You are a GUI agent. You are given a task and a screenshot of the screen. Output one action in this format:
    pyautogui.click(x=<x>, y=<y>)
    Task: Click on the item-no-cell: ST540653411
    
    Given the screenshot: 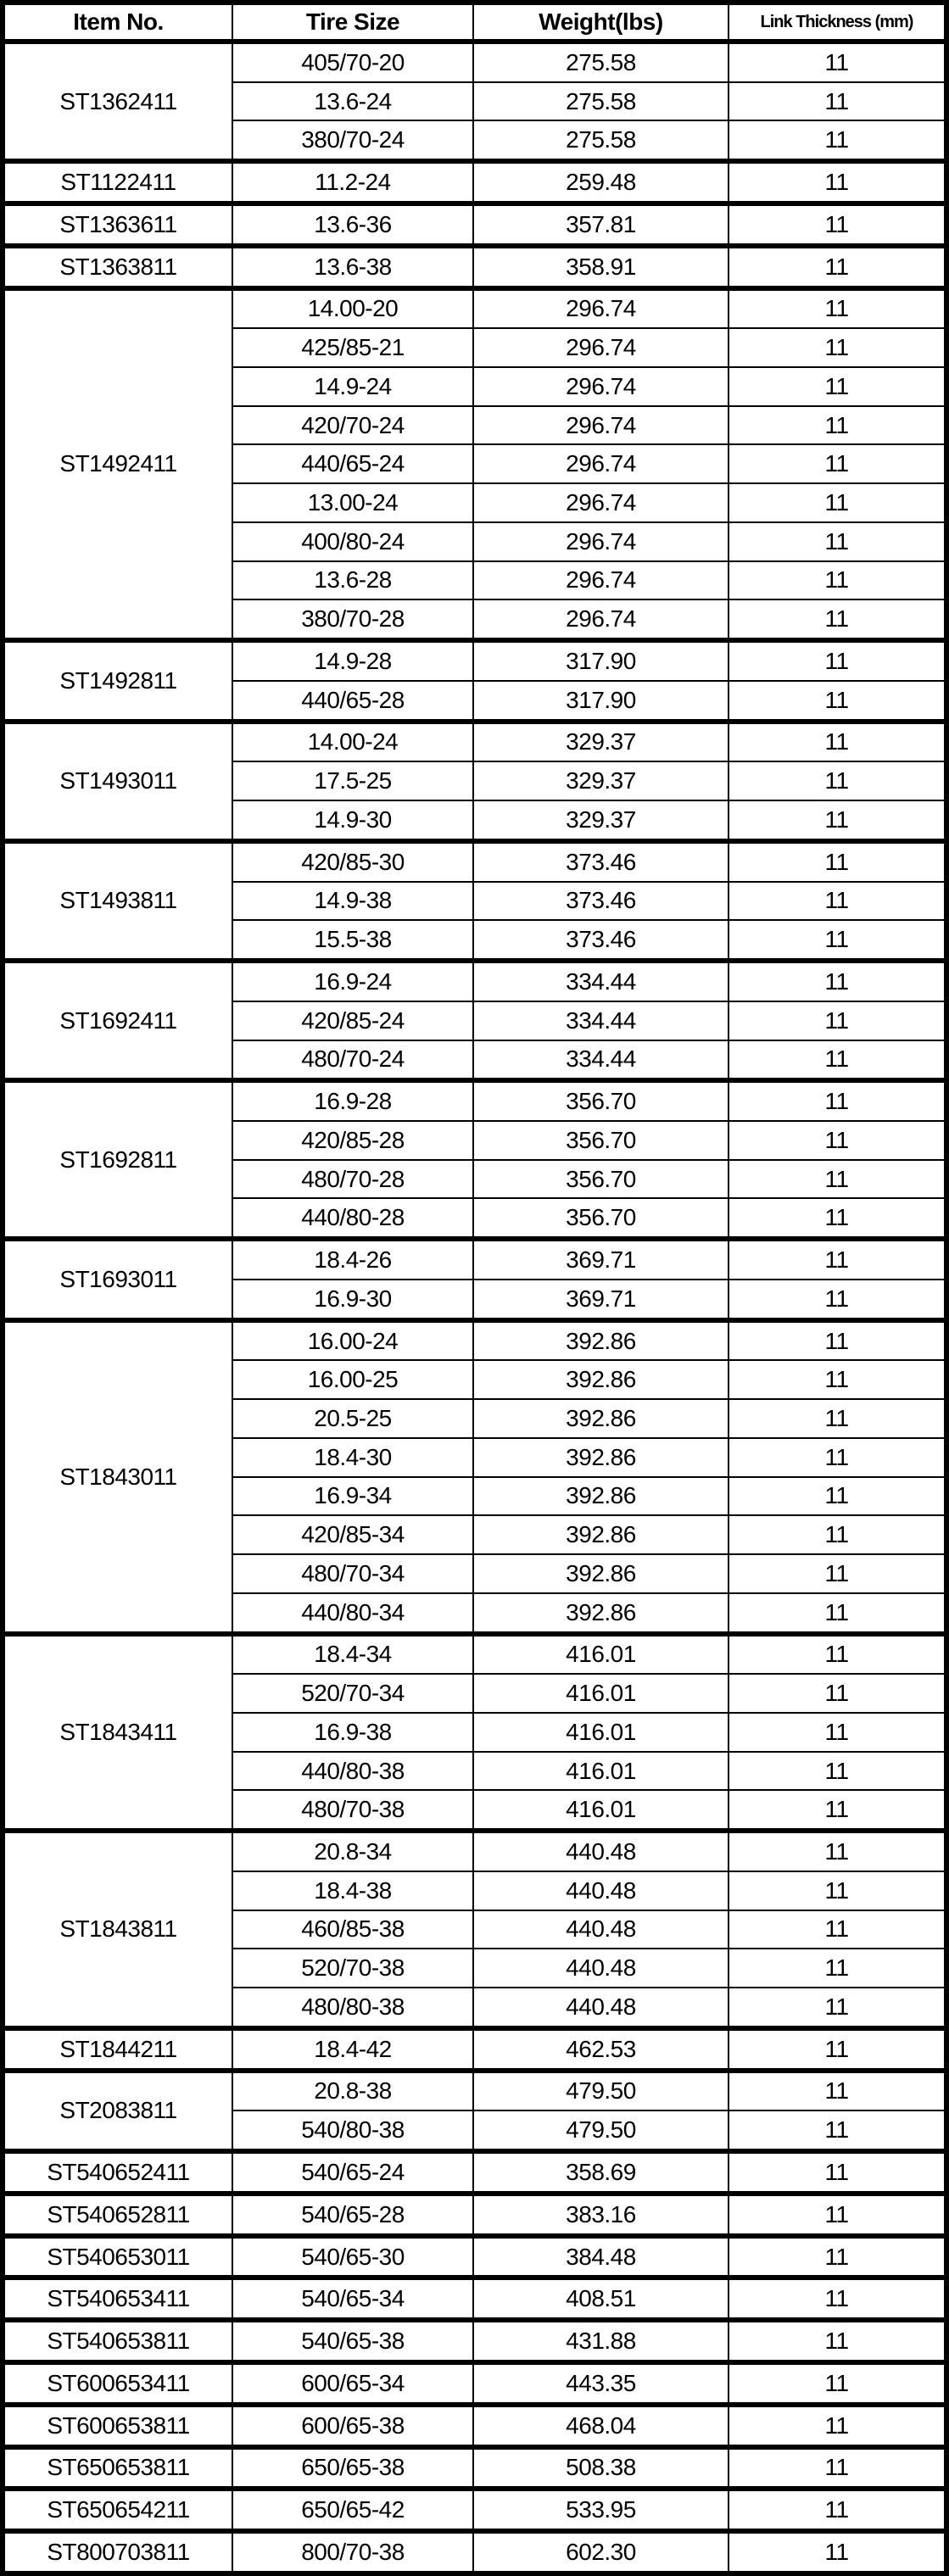 What is the action you would take?
    pyautogui.click(x=118, y=2298)
    